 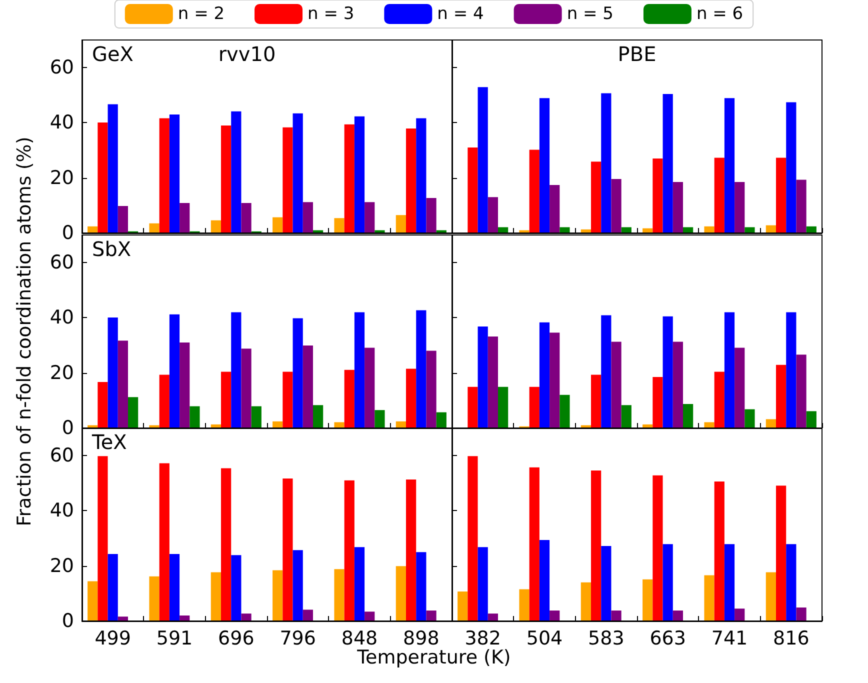 I want to click on legend-label: n = 3, so click(x=331, y=14).